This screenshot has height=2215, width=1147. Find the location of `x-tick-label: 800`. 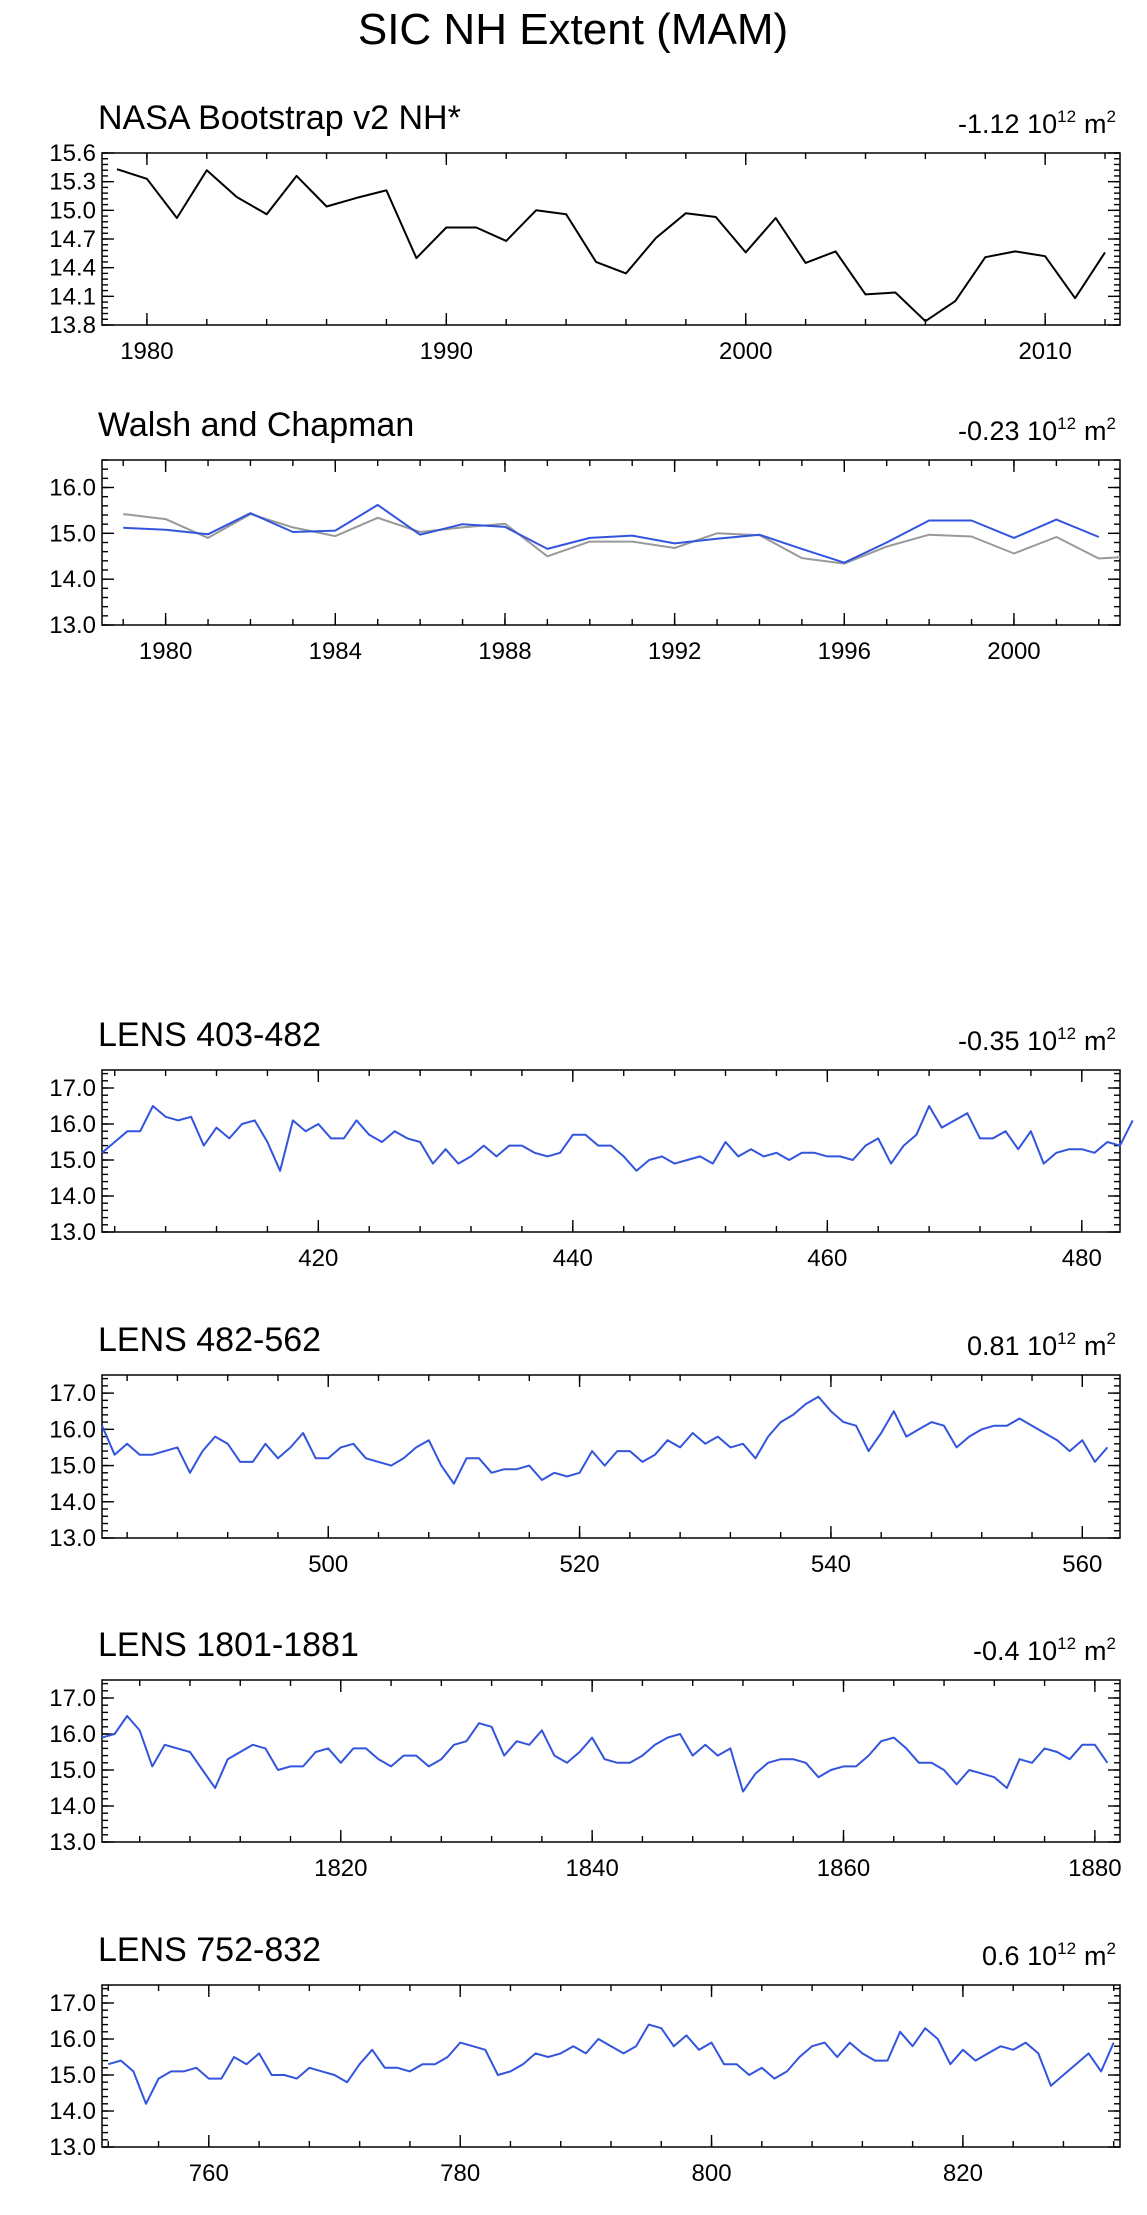

x-tick-label: 800 is located at coordinates (712, 2173).